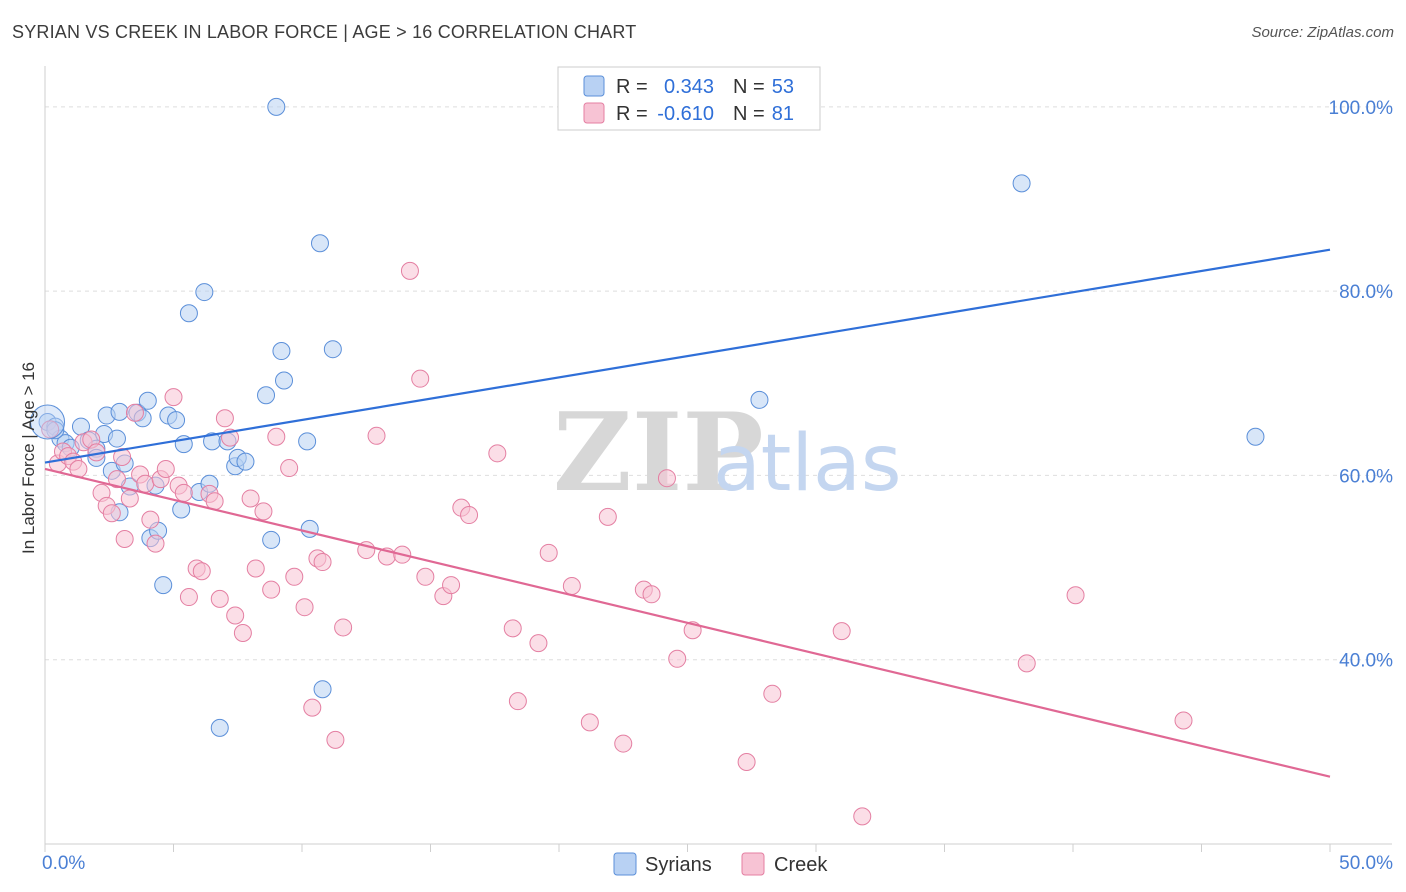 The width and height of the screenshot is (1406, 892). I want to click on watermark-zip: ZIP, so click(658, 453).